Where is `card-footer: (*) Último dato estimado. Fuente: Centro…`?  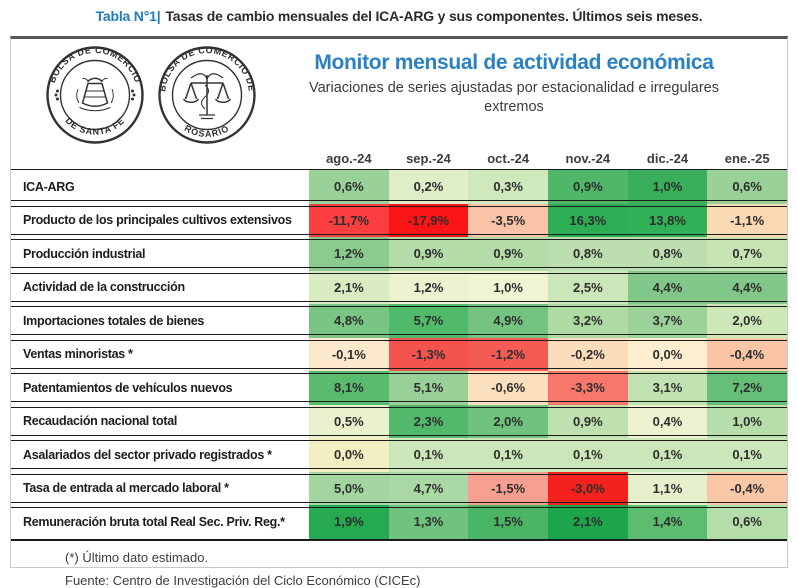
card-footer: (*) Último dato estimado. Fuente: Centro… is located at coordinates (399, 564).